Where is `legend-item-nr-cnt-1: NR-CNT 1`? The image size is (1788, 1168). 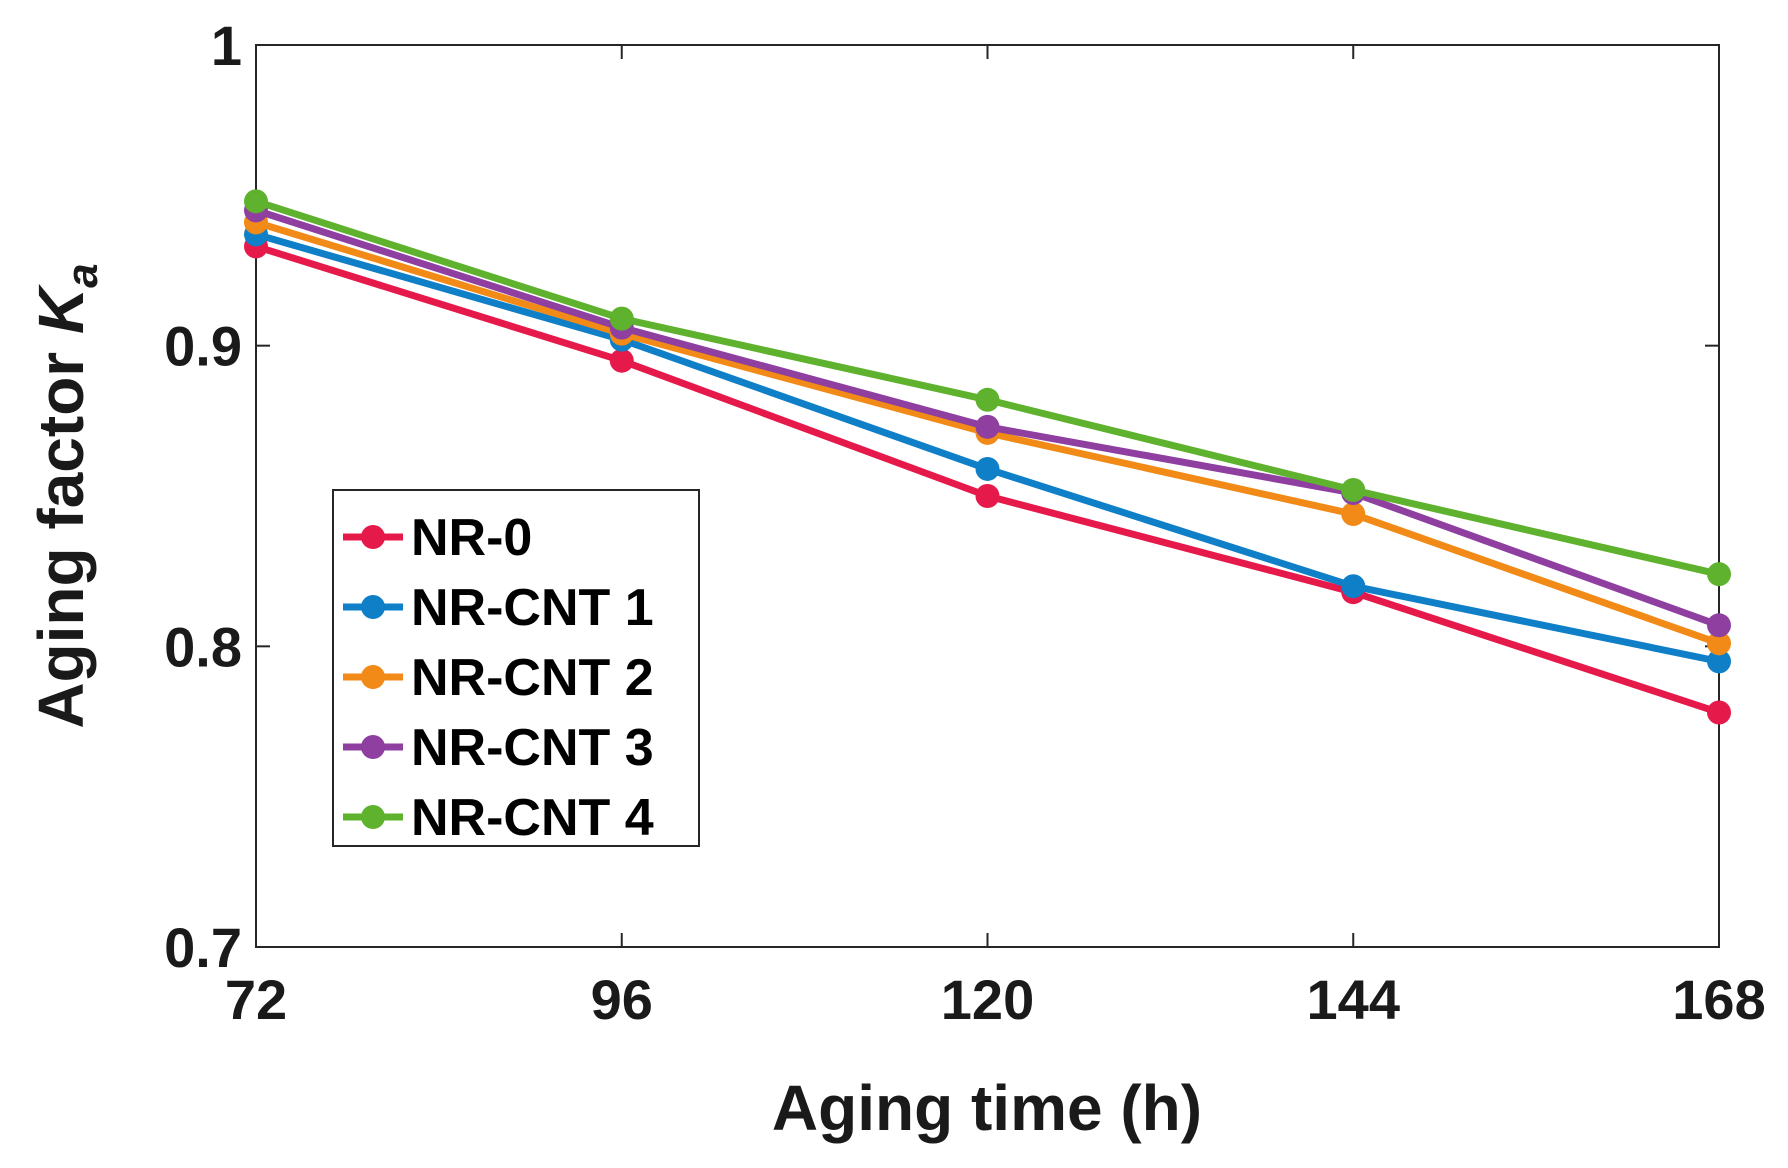
legend-item-nr-cnt-1: NR-CNT 1 is located at coordinates (498, 608).